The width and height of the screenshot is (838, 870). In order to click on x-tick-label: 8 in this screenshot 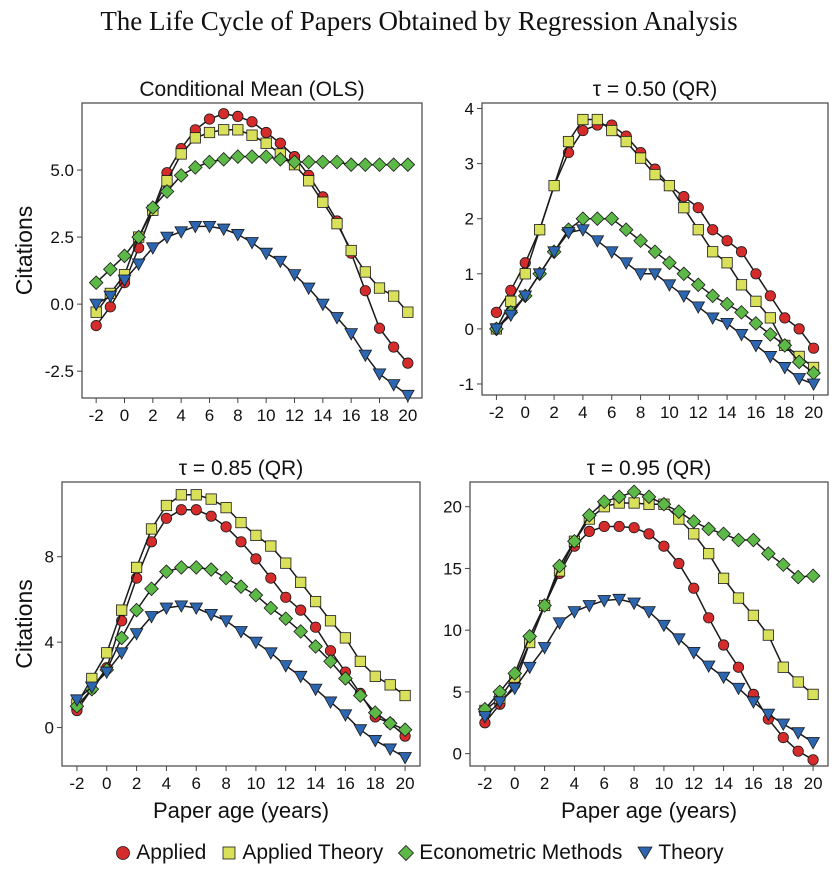, I will do `click(225, 783)`.